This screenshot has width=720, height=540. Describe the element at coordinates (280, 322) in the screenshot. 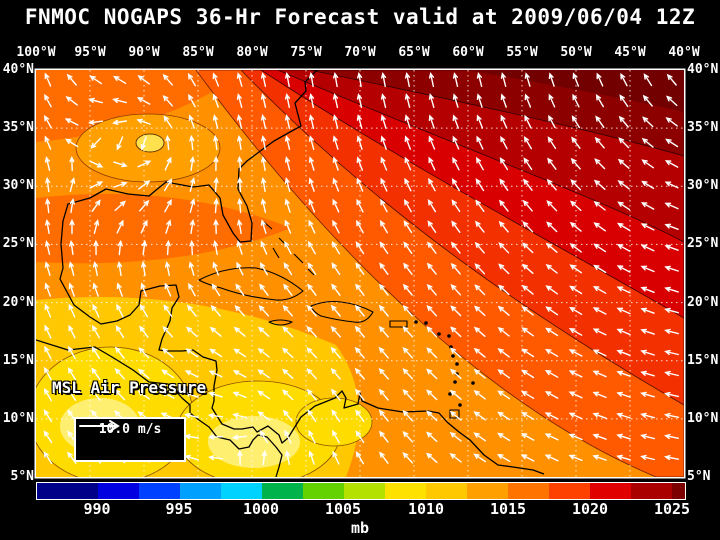

I see `island-jamaica` at that location.